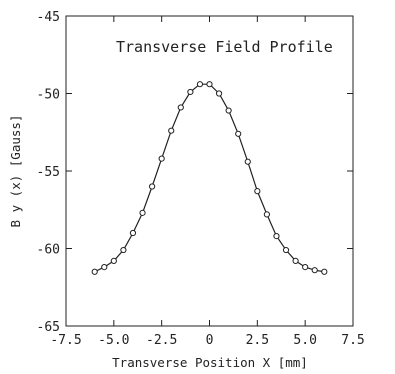 The width and height of the screenshot is (395, 374). Describe the element at coordinates (48, 95) in the screenshot. I see `y-tick-label: -50` at that location.